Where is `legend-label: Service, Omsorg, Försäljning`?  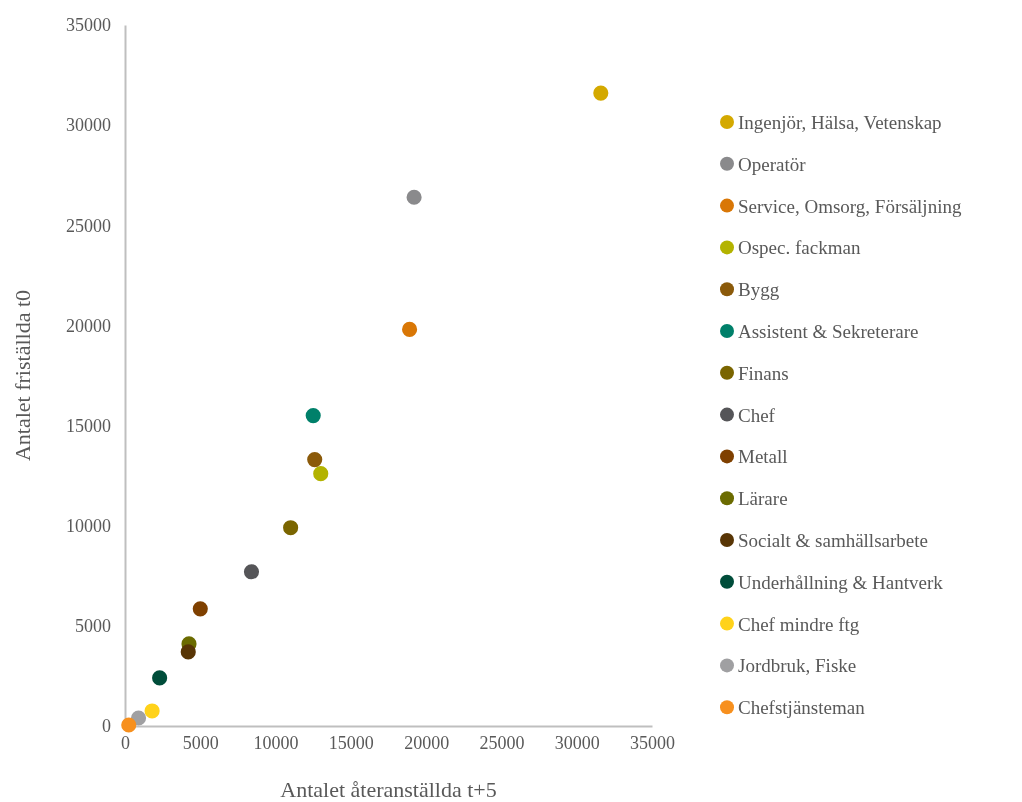
legend-label: Service, Omsorg, Försäljning is located at coordinates (850, 206).